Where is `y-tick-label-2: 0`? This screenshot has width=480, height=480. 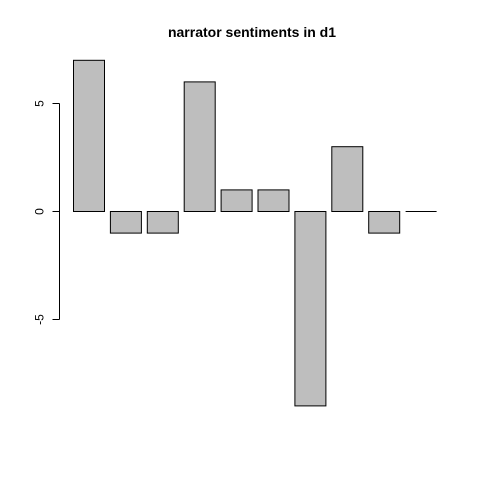 y-tick-label-2: 0 is located at coordinates (40, 211).